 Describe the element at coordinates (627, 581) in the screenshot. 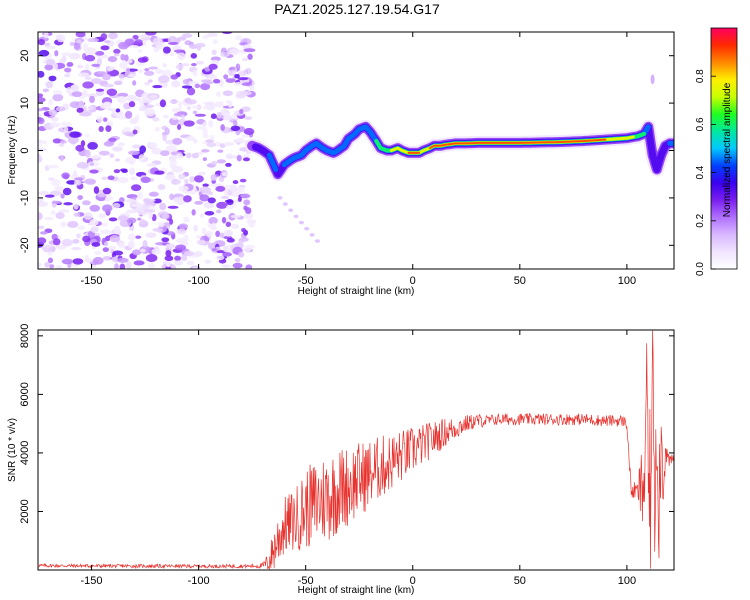

I see `x-tick-label: 100` at that location.